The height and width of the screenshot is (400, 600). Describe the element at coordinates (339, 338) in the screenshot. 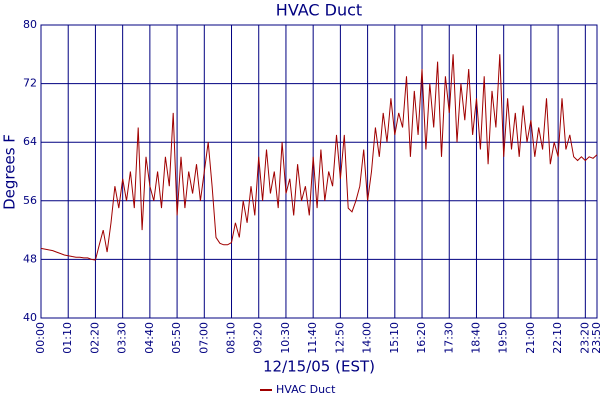

I see `x-tick-label: 12:50` at that location.